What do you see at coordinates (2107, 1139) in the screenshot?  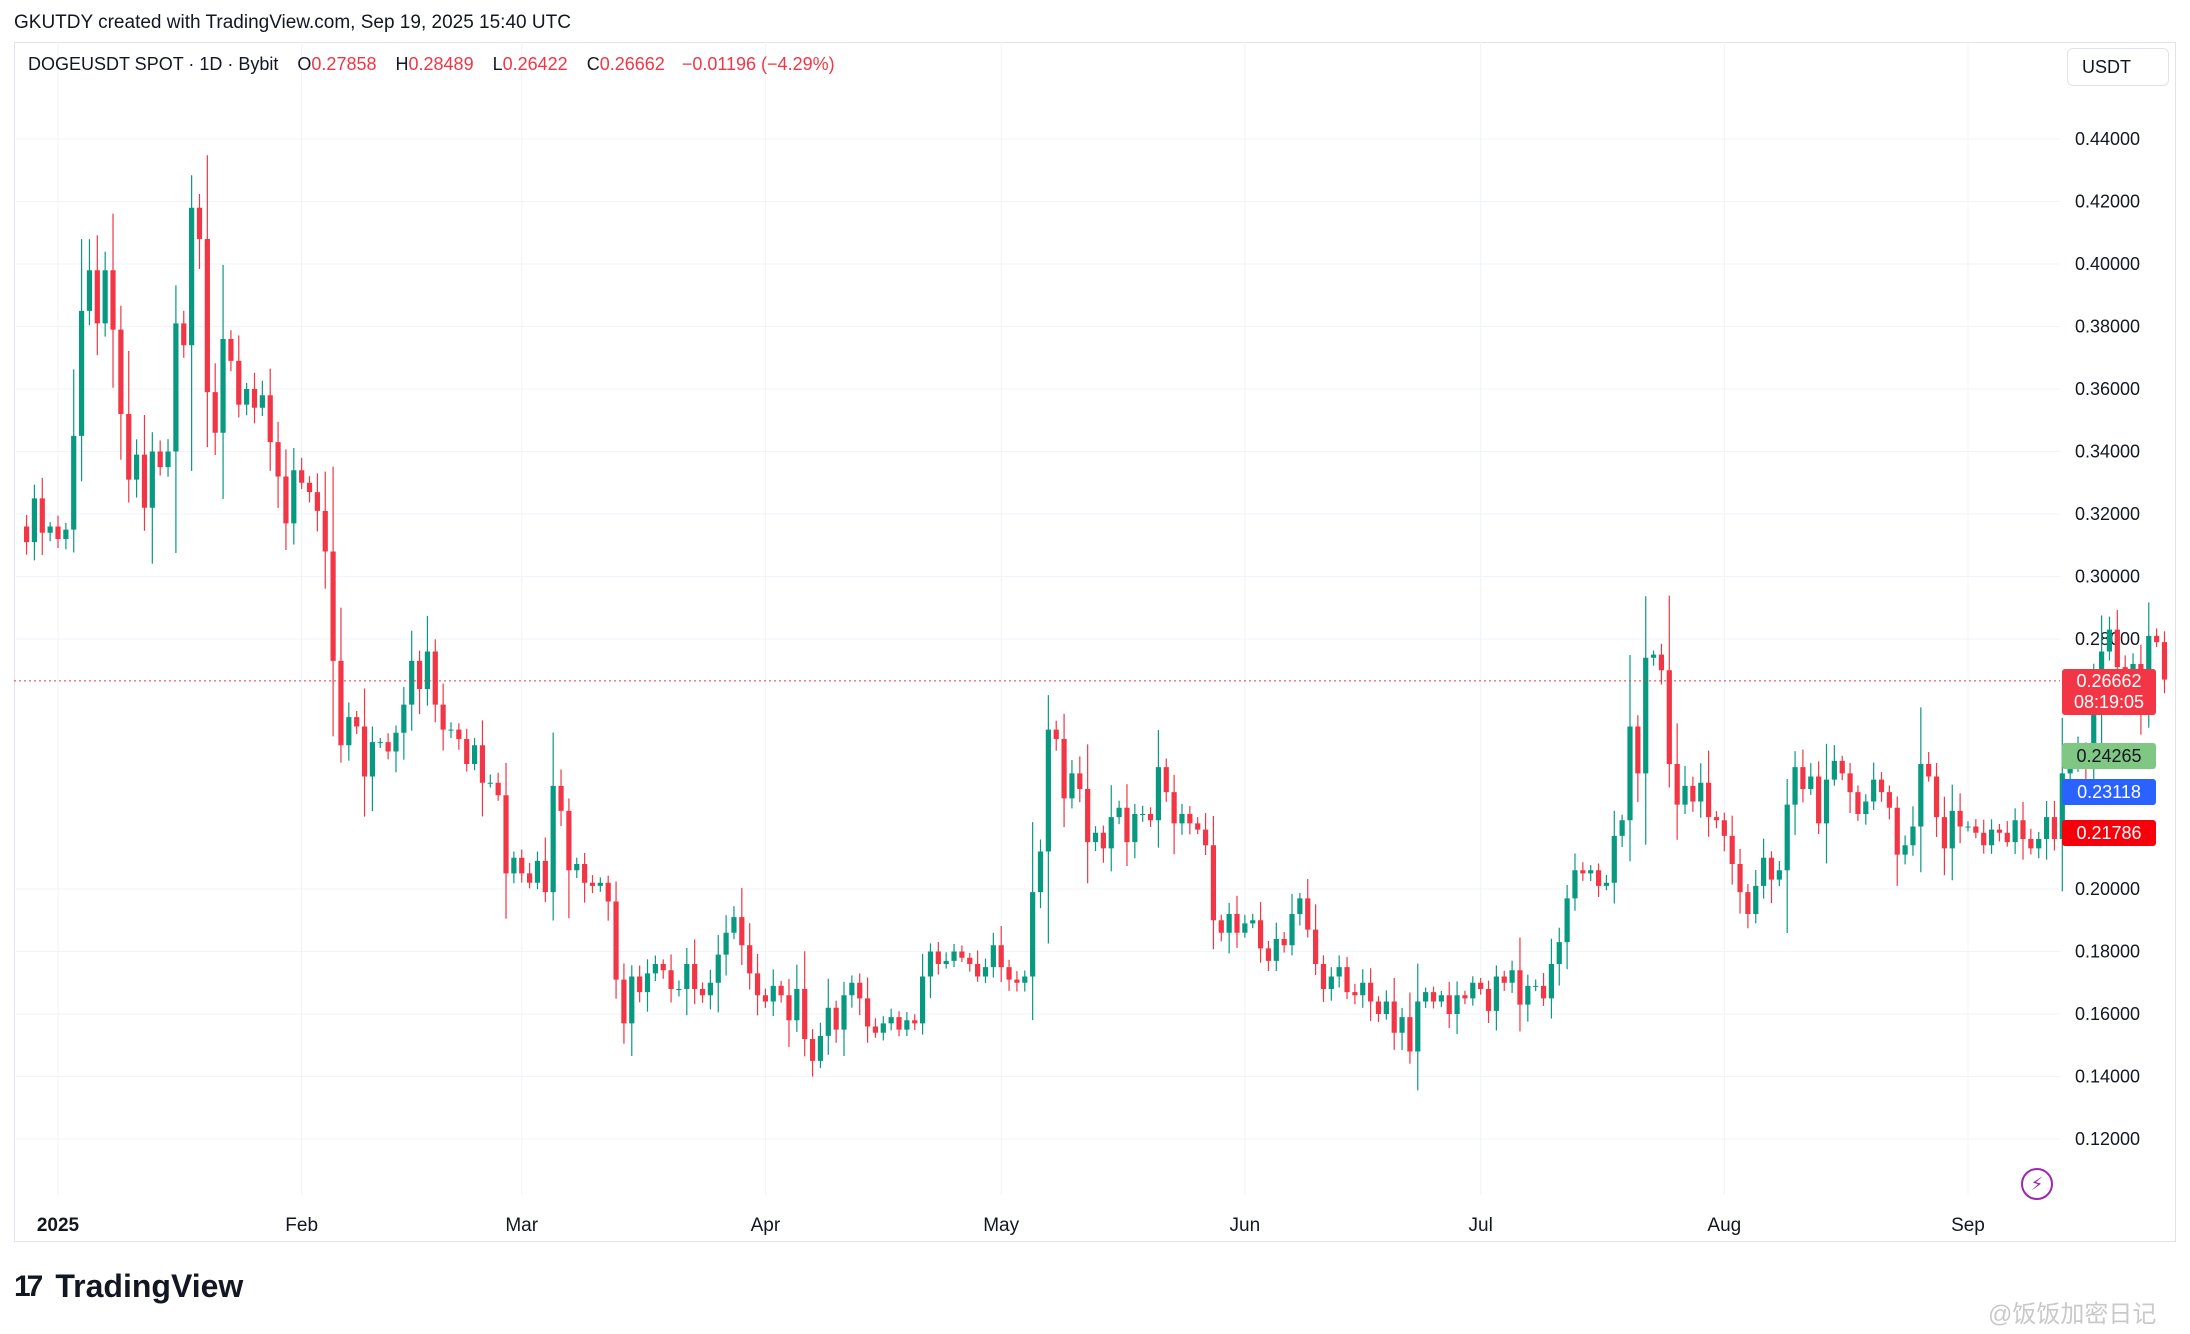 I see `y-tick-label: 0.12000` at bounding box center [2107, 1139].